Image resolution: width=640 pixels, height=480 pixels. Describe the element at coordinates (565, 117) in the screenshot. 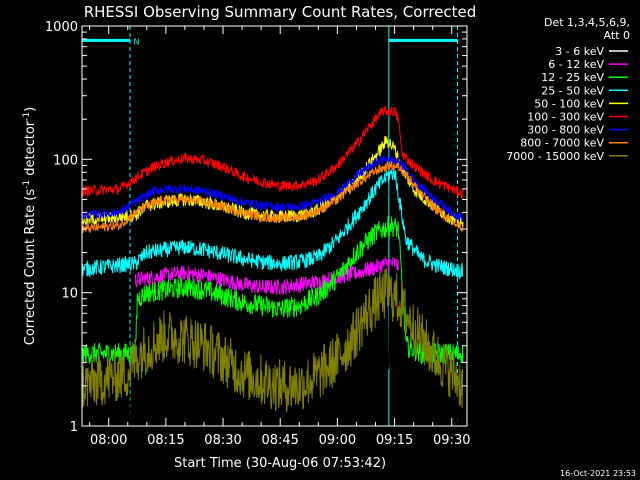

I see `legend-label-6: 100 - 300 keV` at that location.